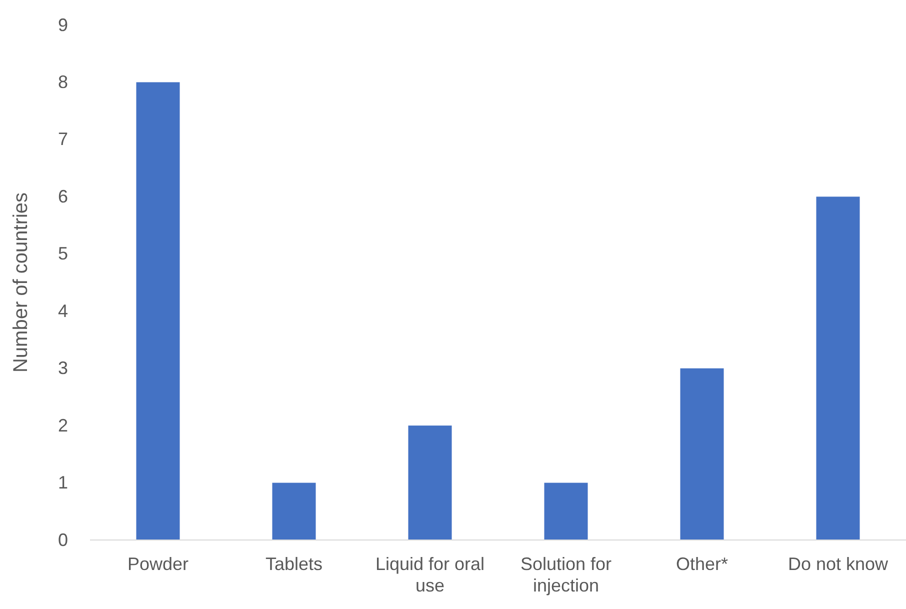  What do you see at coordinates (63, 482) in the screenshot?
I see `y-tick-label: 1` at bounding box center [63, 482].